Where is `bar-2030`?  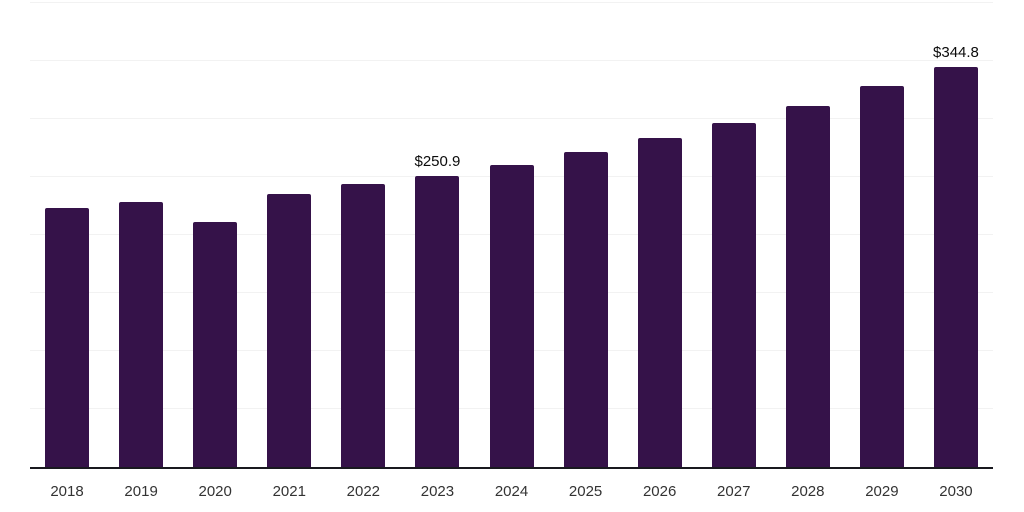
bar-2030 is located at coordinates (955, 267).